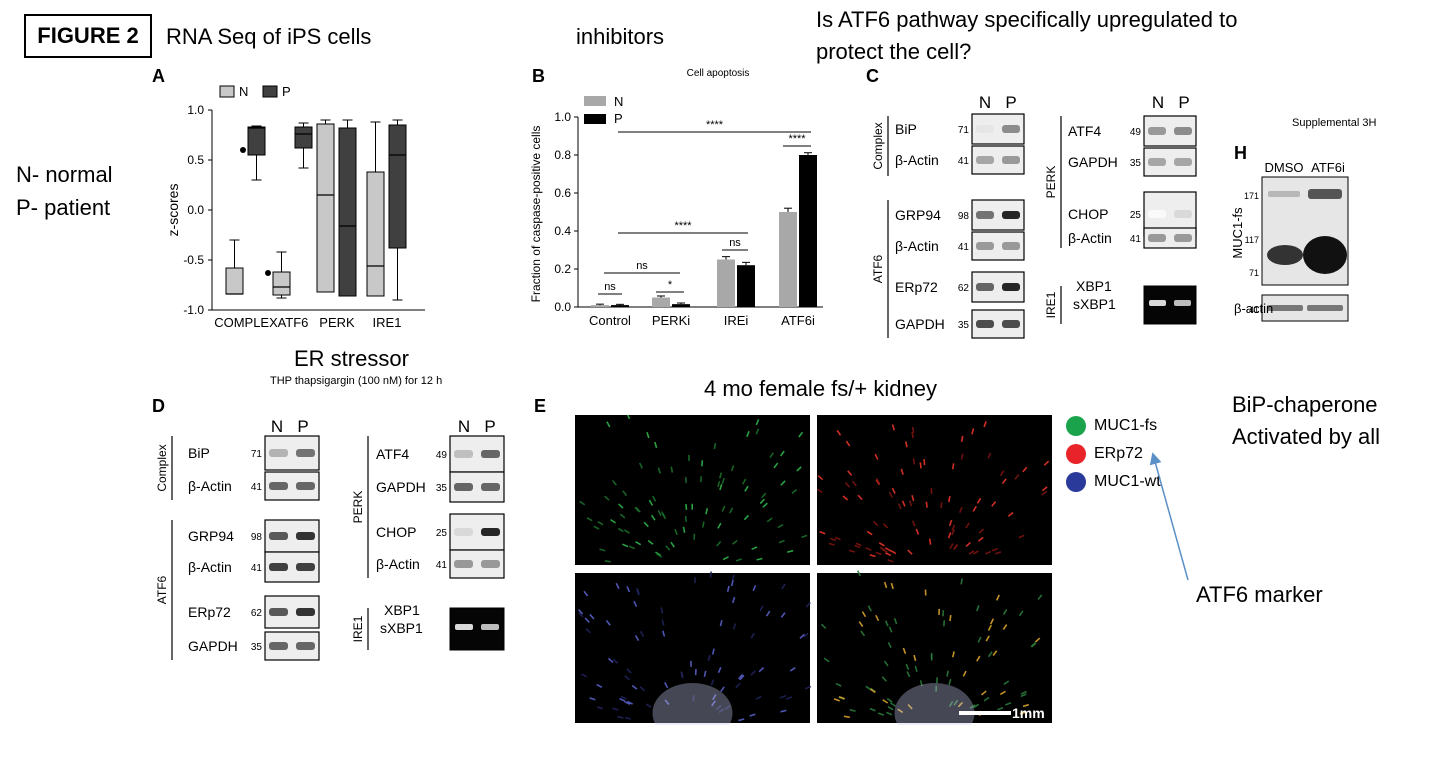 This screenshot has height=773, width=1429. Describe the element at coordinates (1113, 454) in the screenshot. I see `legend-erp72: ERp72` at that location.